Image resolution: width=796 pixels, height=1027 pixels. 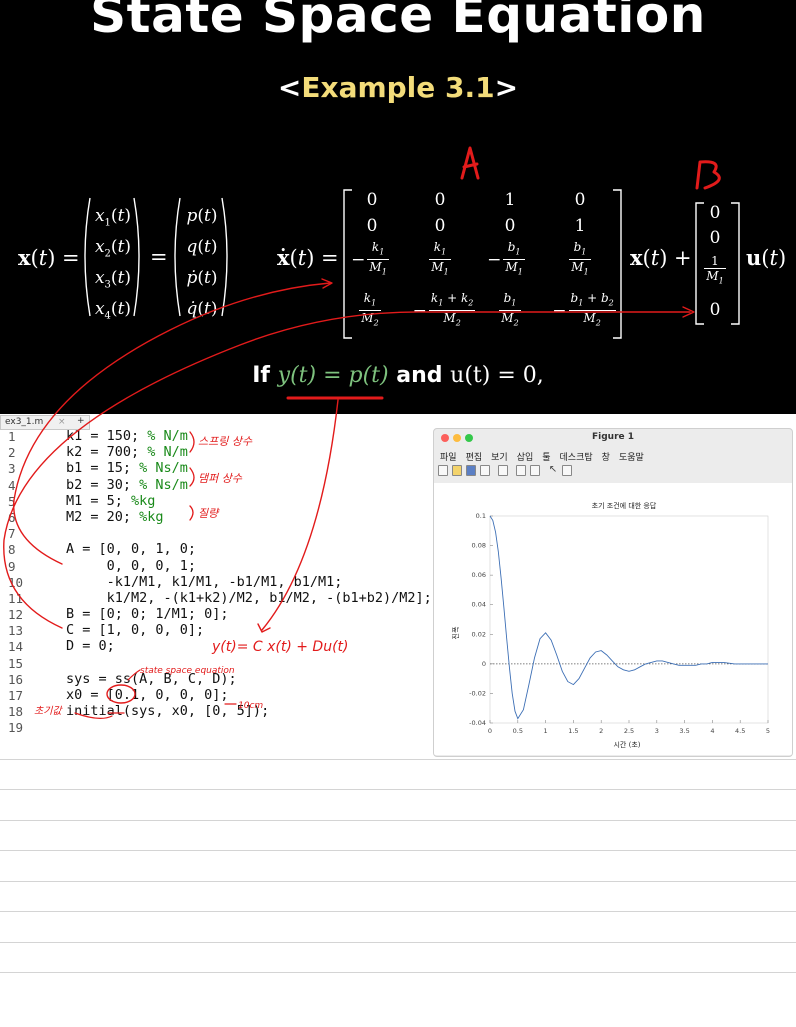 I want to click on line-number: 7, so click(x=12, y=534).